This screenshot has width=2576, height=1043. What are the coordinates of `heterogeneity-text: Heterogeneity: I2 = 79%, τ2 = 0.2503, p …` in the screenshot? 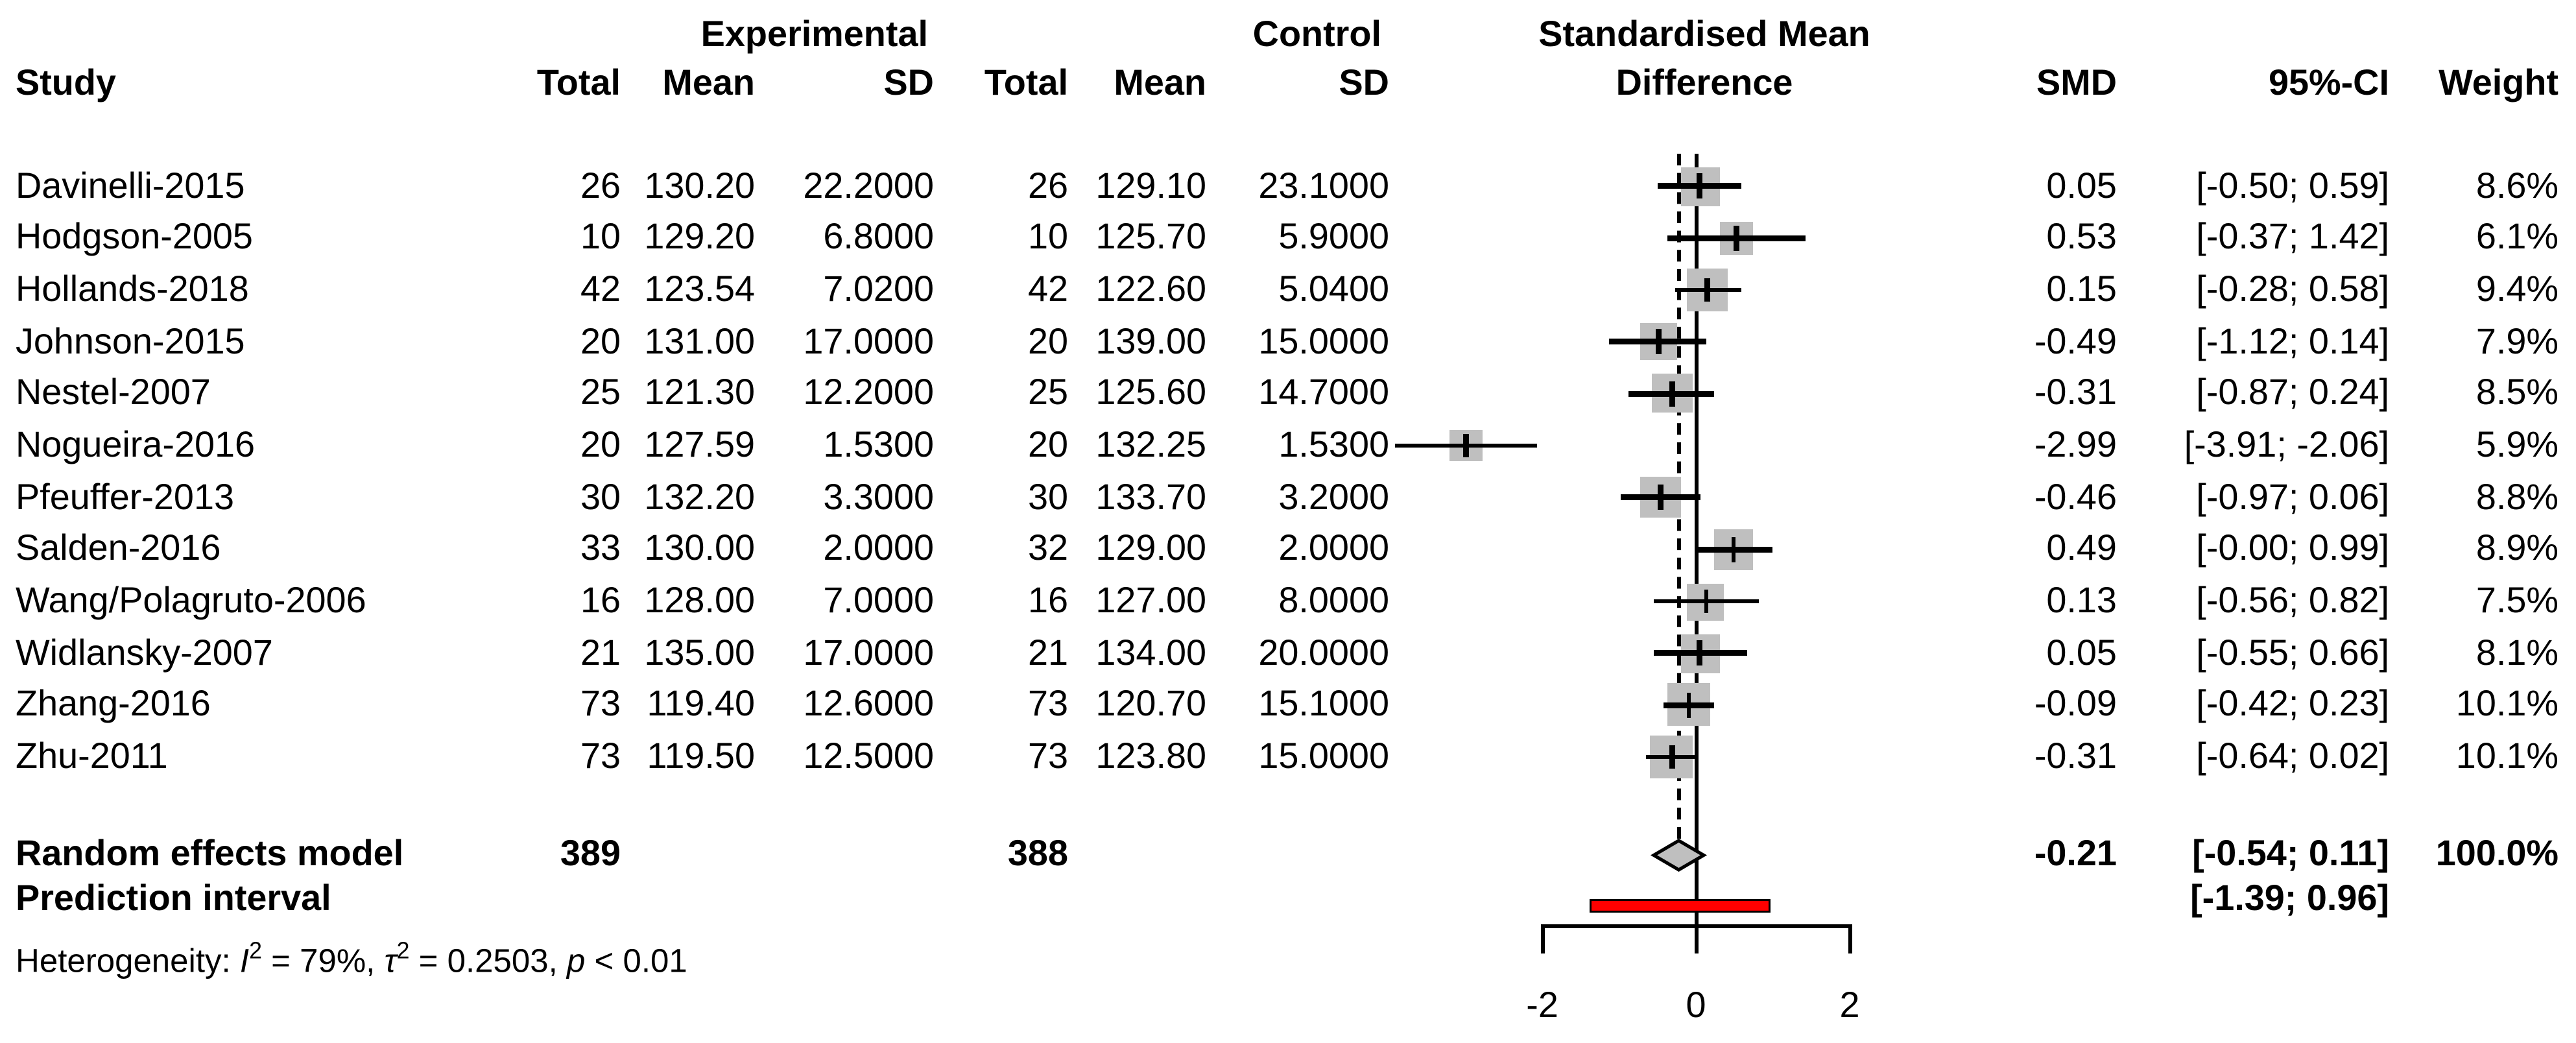 It's located at (351, 960).